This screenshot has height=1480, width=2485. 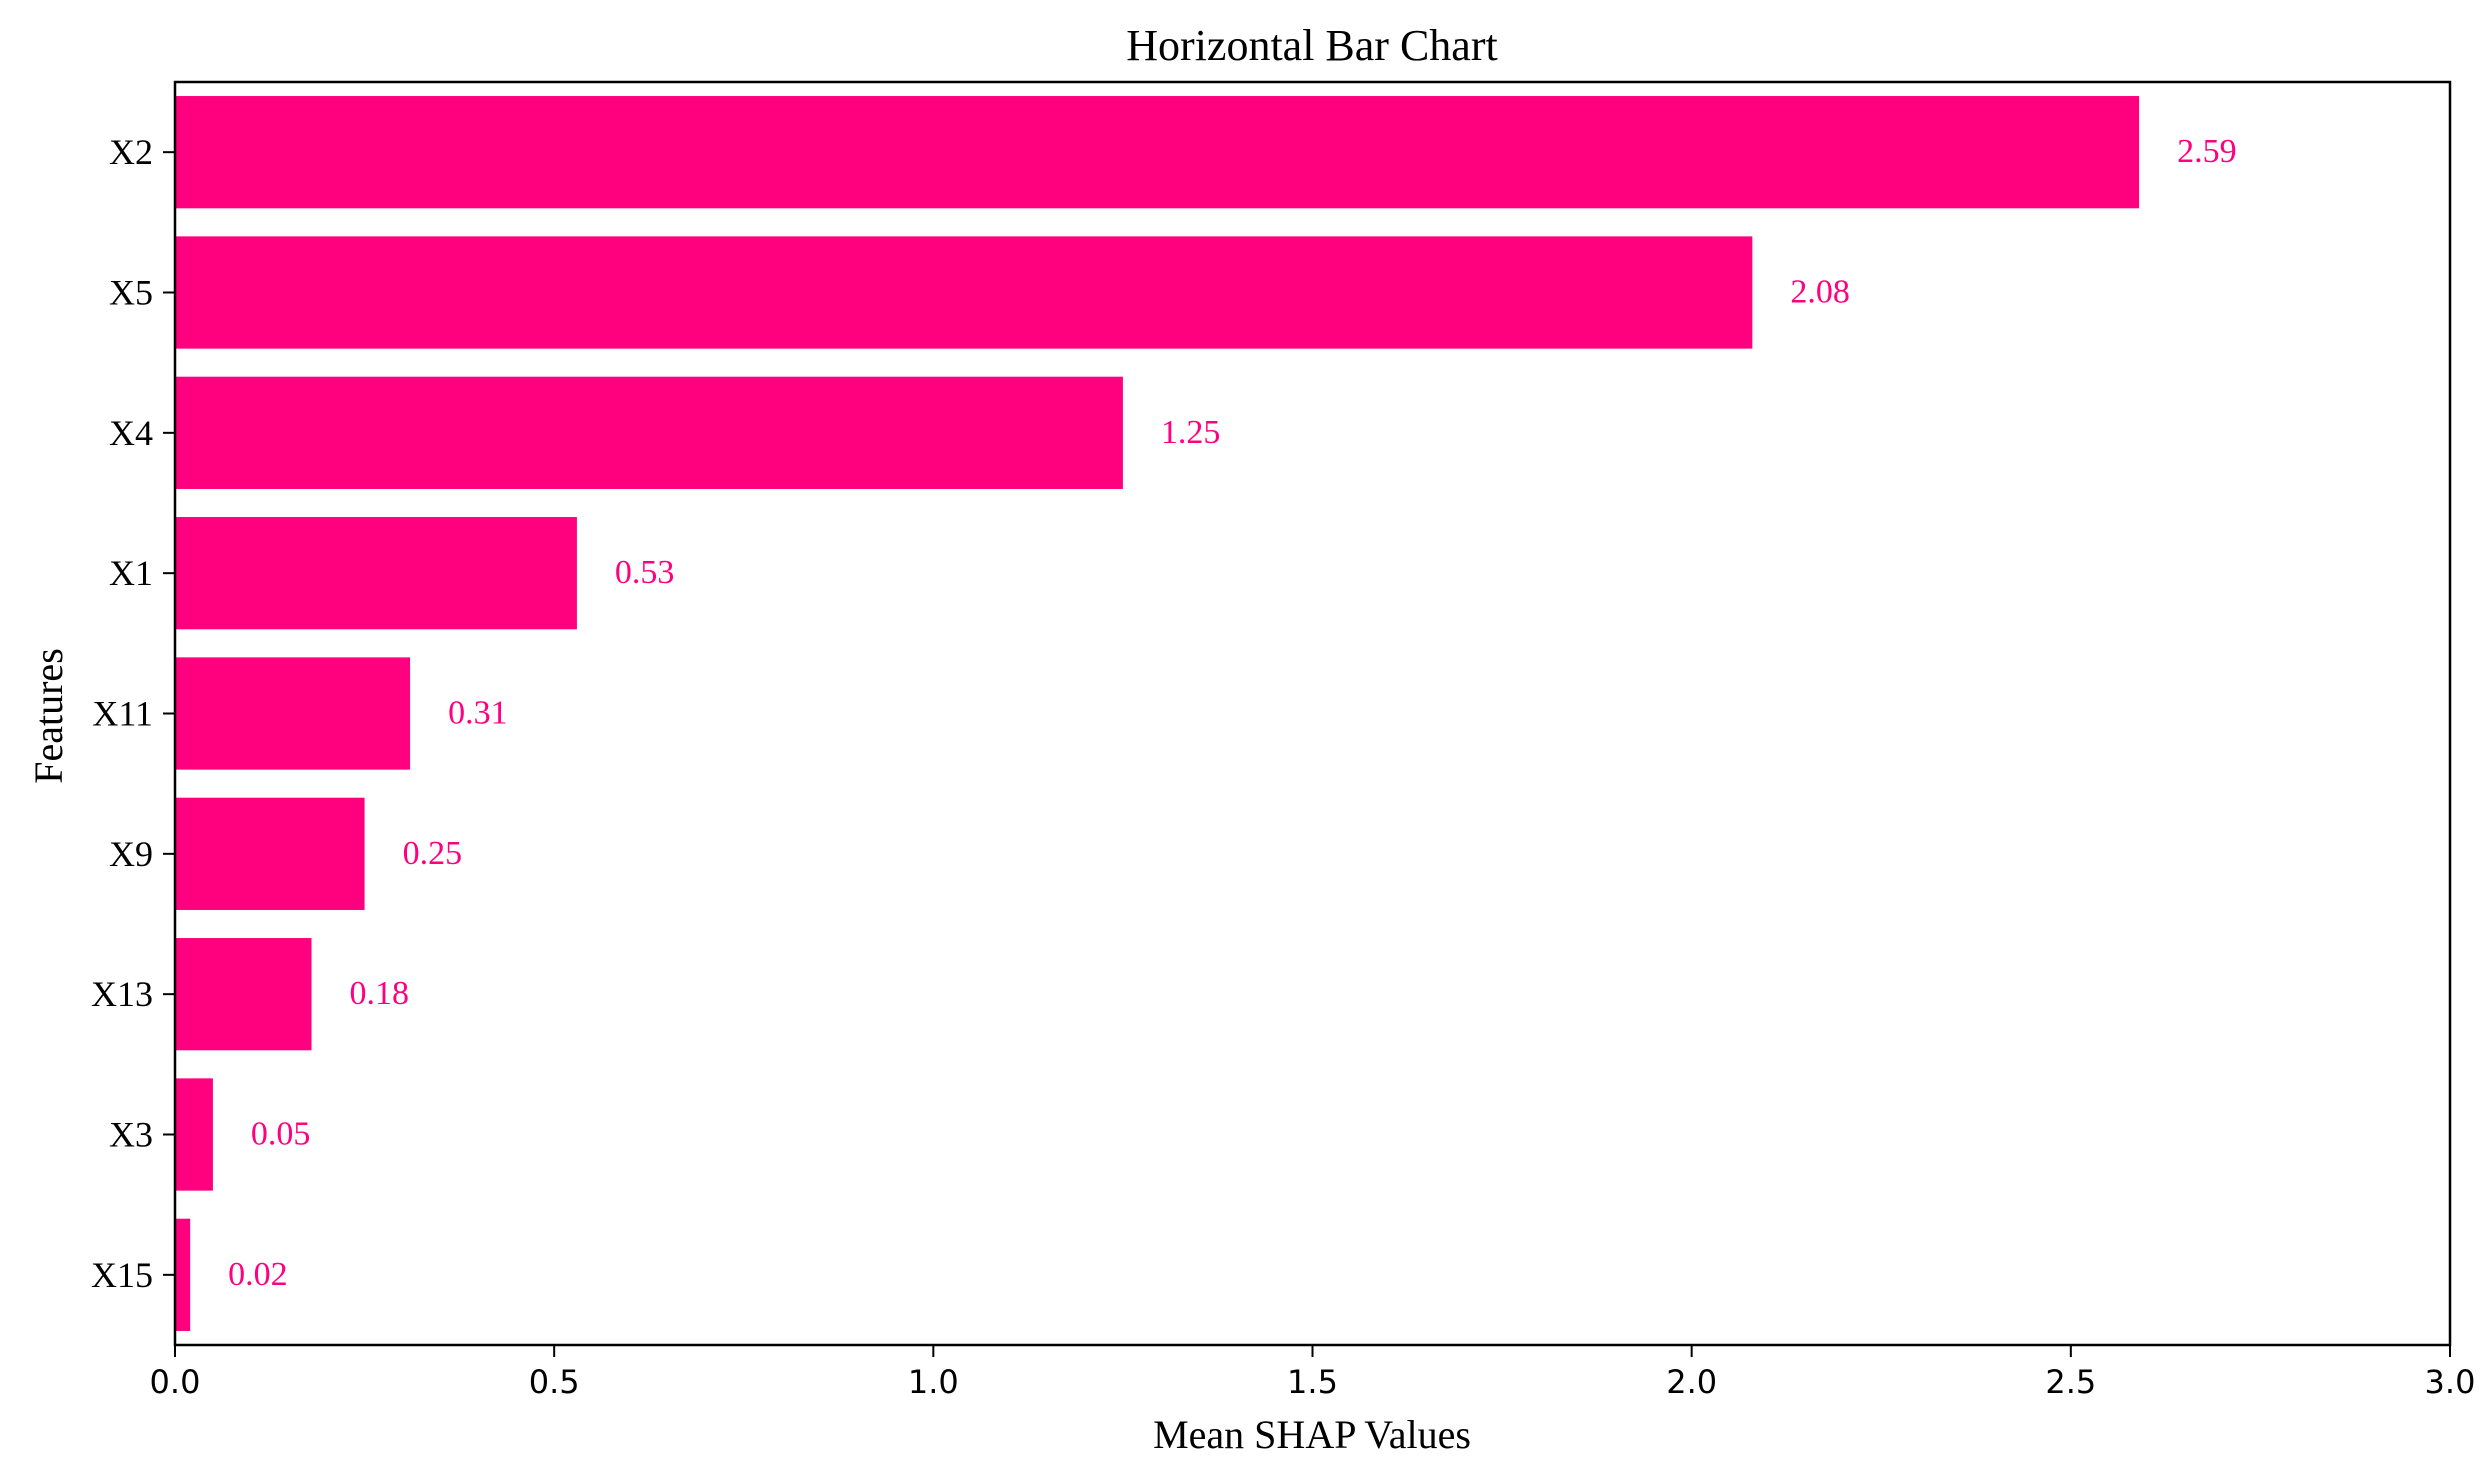 I want to click on y-tick-label: X15, so click(x=122, y=1275).